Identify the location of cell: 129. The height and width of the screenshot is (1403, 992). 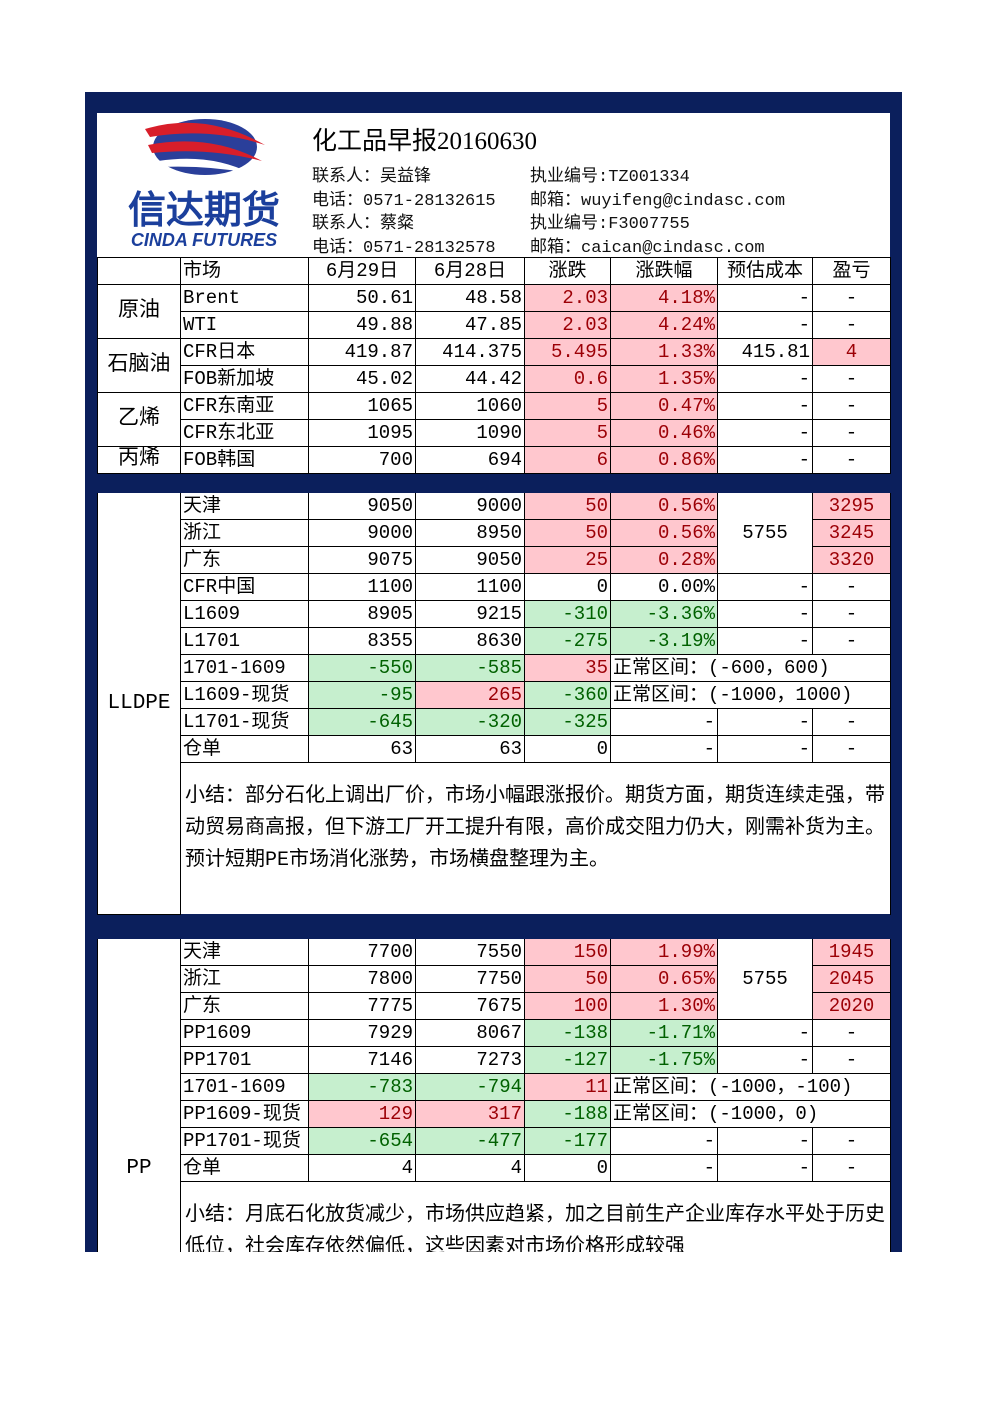
(362, 1114).